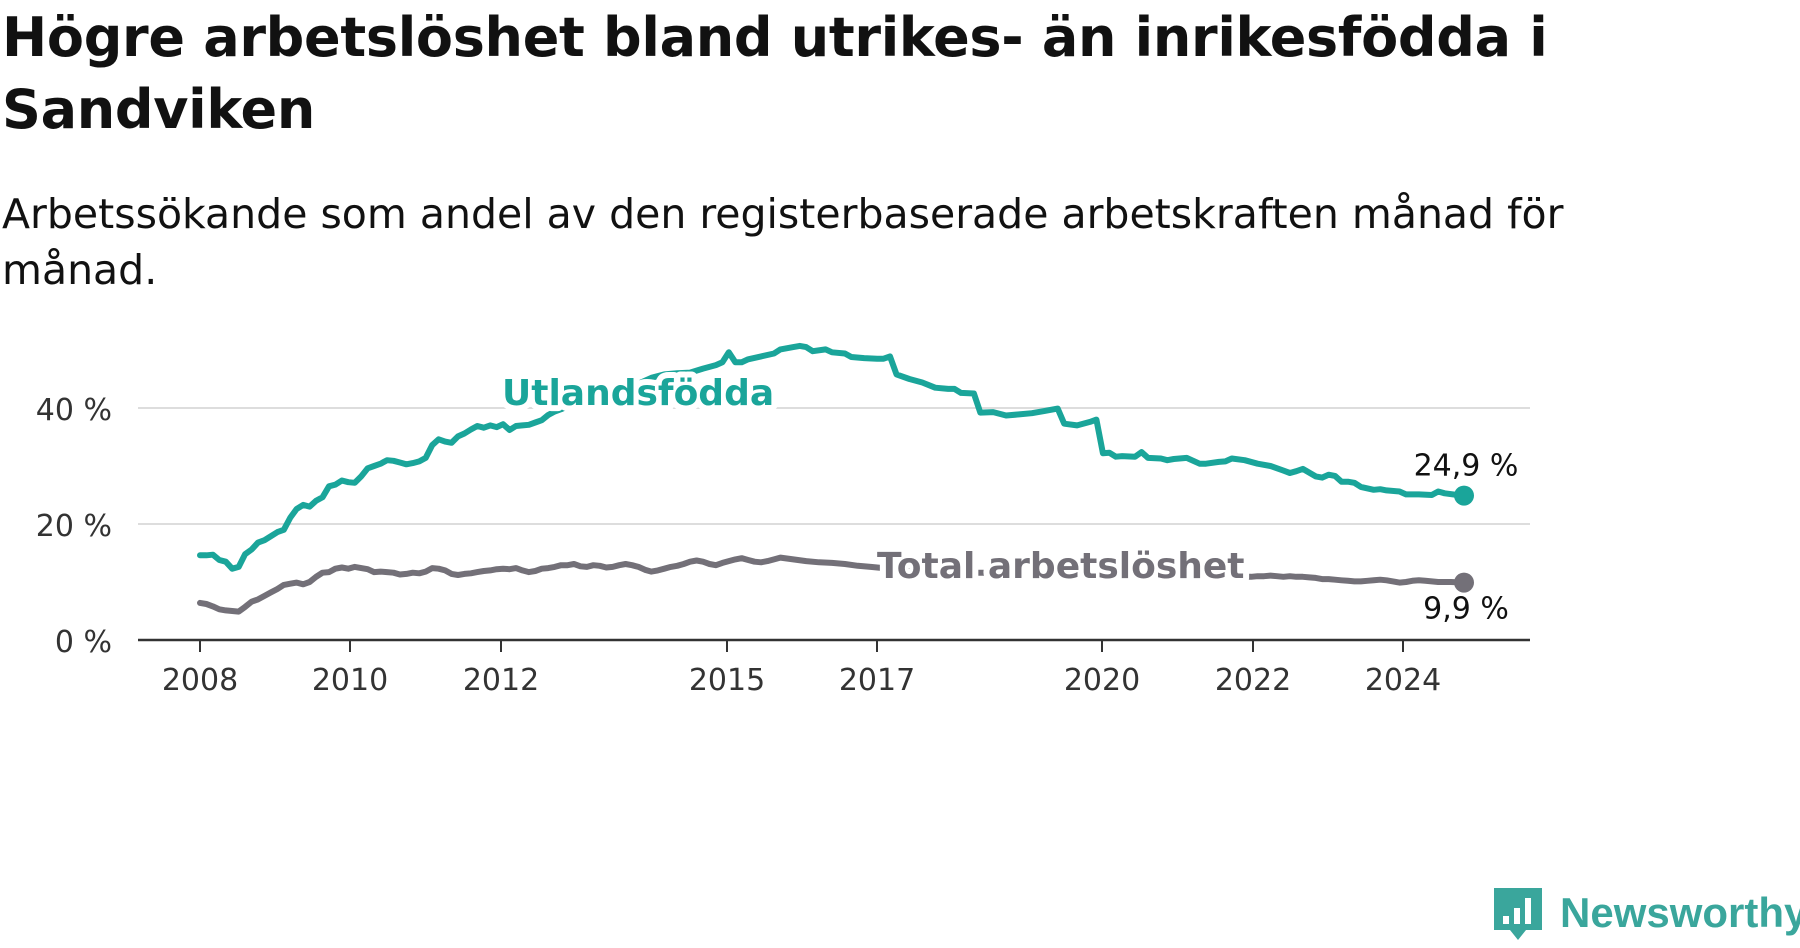 The width and height of the screenshot is (1800, 948). What do you see at coordinates (200, 680) in the screenshot?
I see `x-tick-label: 2008` at bounding box center [200, 680].